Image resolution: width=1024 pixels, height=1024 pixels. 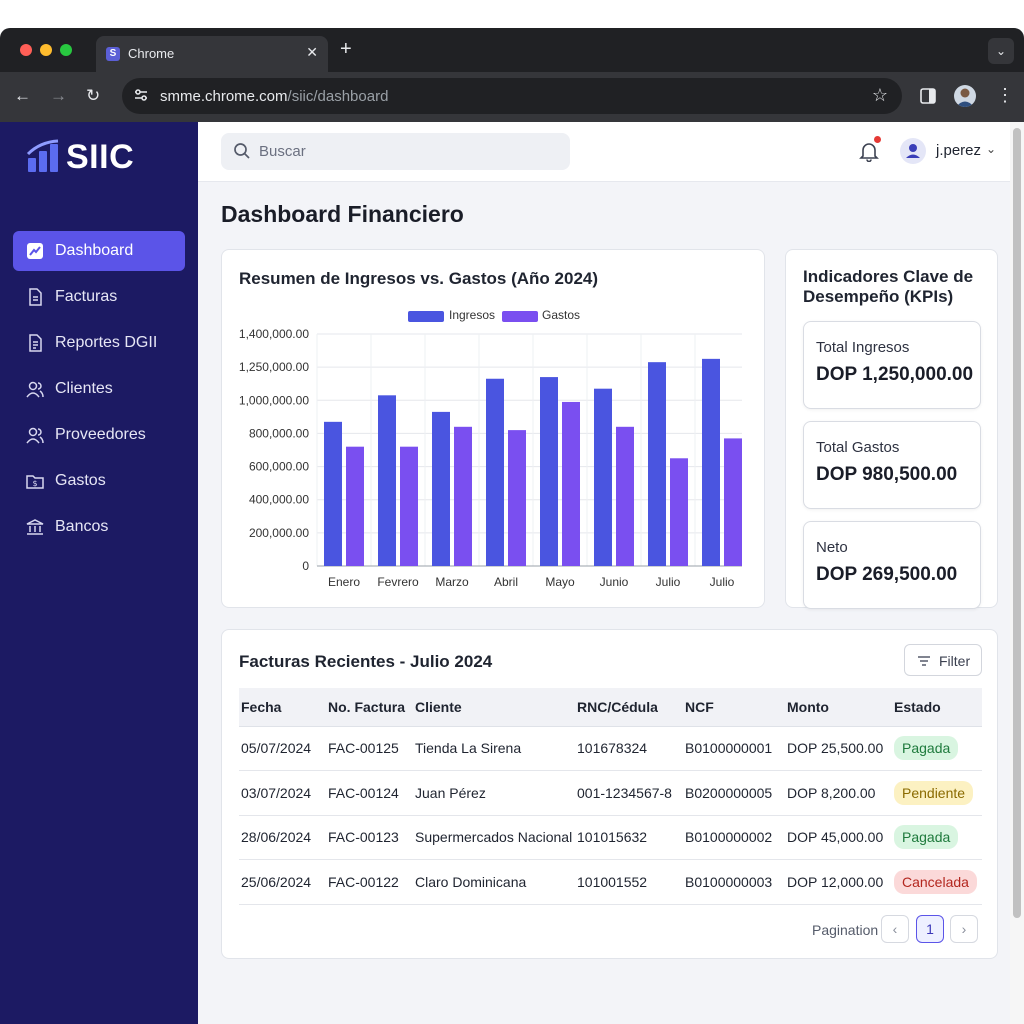 I want to click on kpi-total-ingresos: Total Ingresos DOP 1,250,000.00, so click(x=892, y=365).